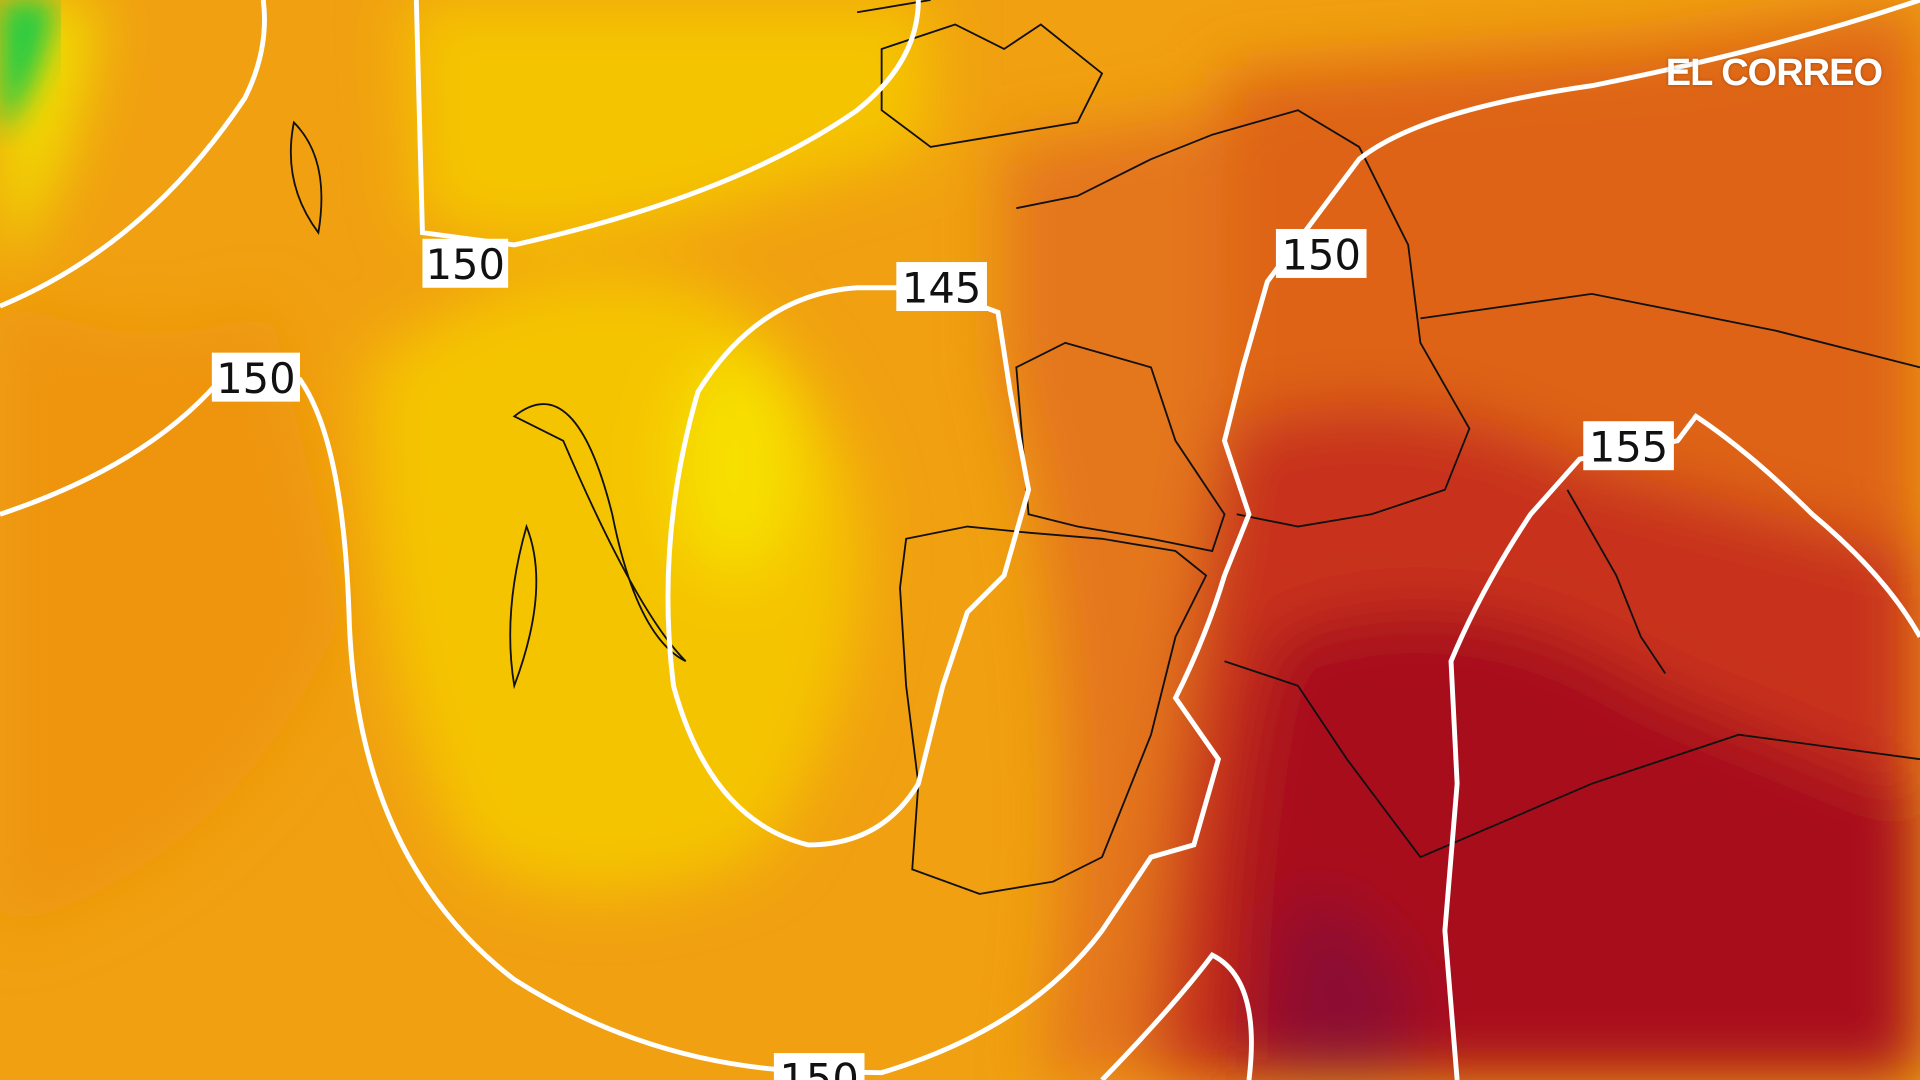 Image resolution: width=1920 pixels, height=1080 pixels. I want to click on contour-label-145: 145, so click(941, 287).